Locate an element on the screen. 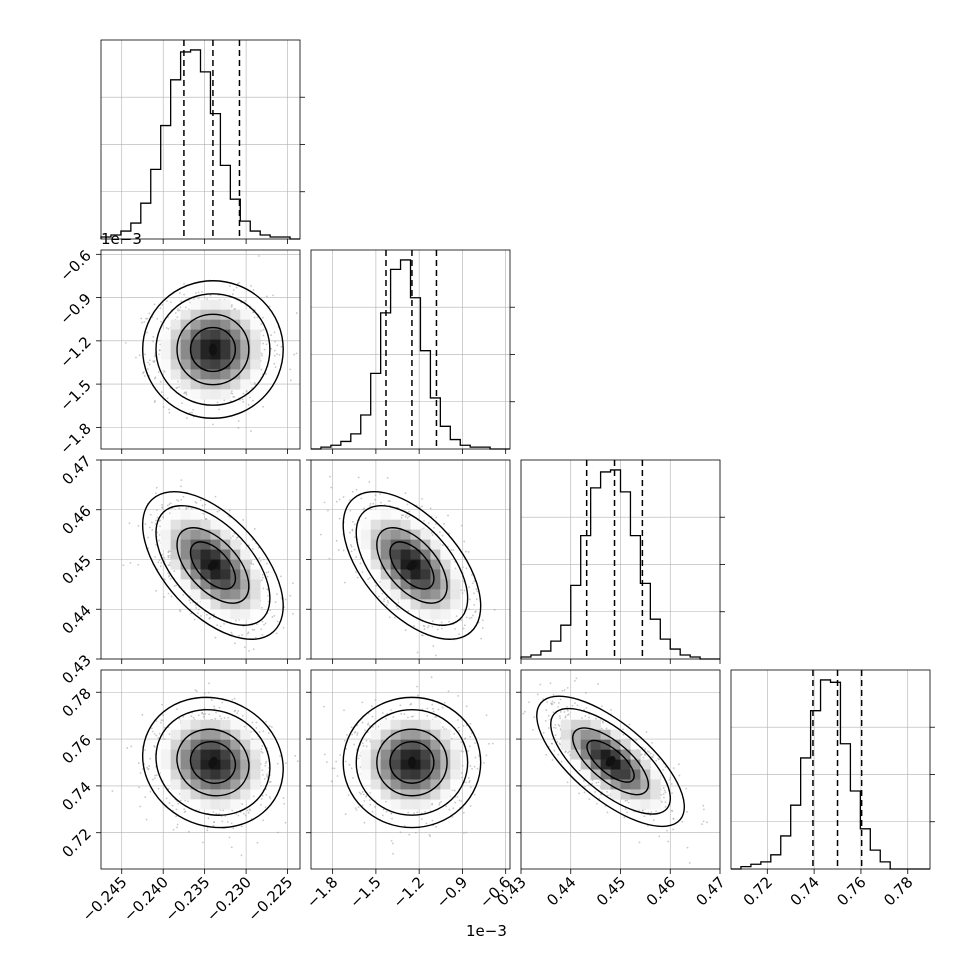  heatmap-ytick-label: −0.9 is located at coordinates (75, 309).